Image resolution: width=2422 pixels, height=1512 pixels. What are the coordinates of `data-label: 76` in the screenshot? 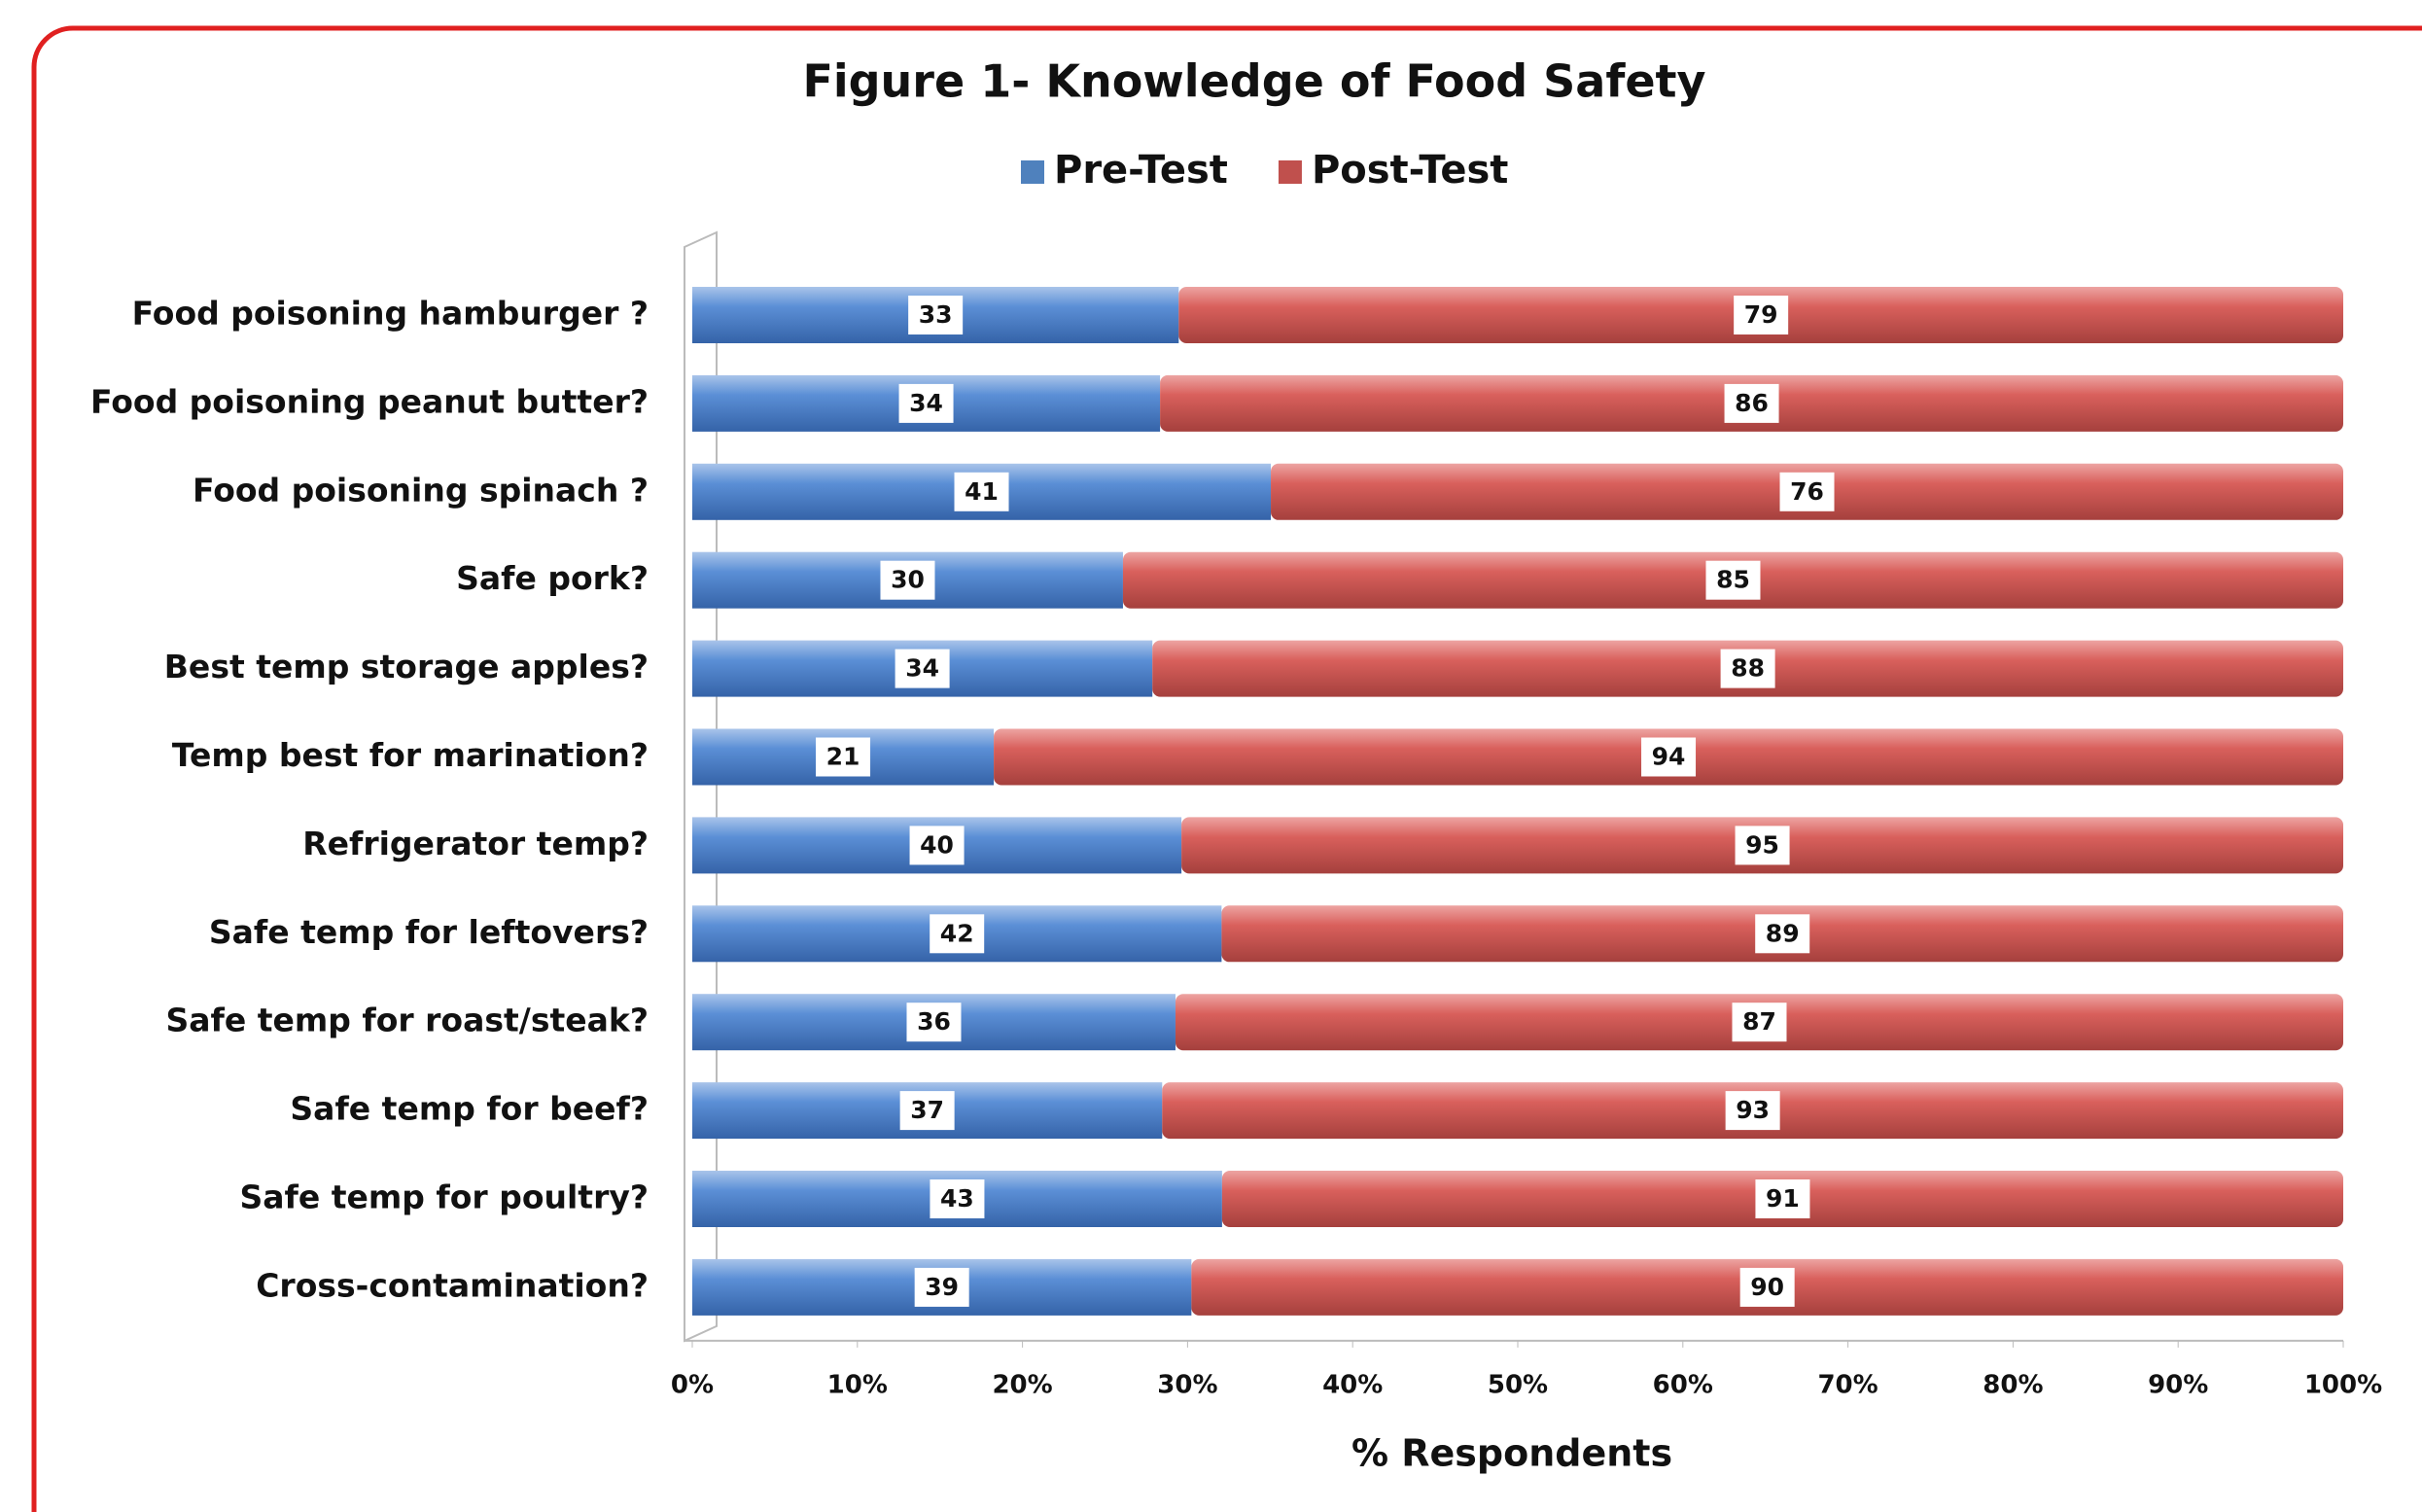 It's located at (1807, 491).